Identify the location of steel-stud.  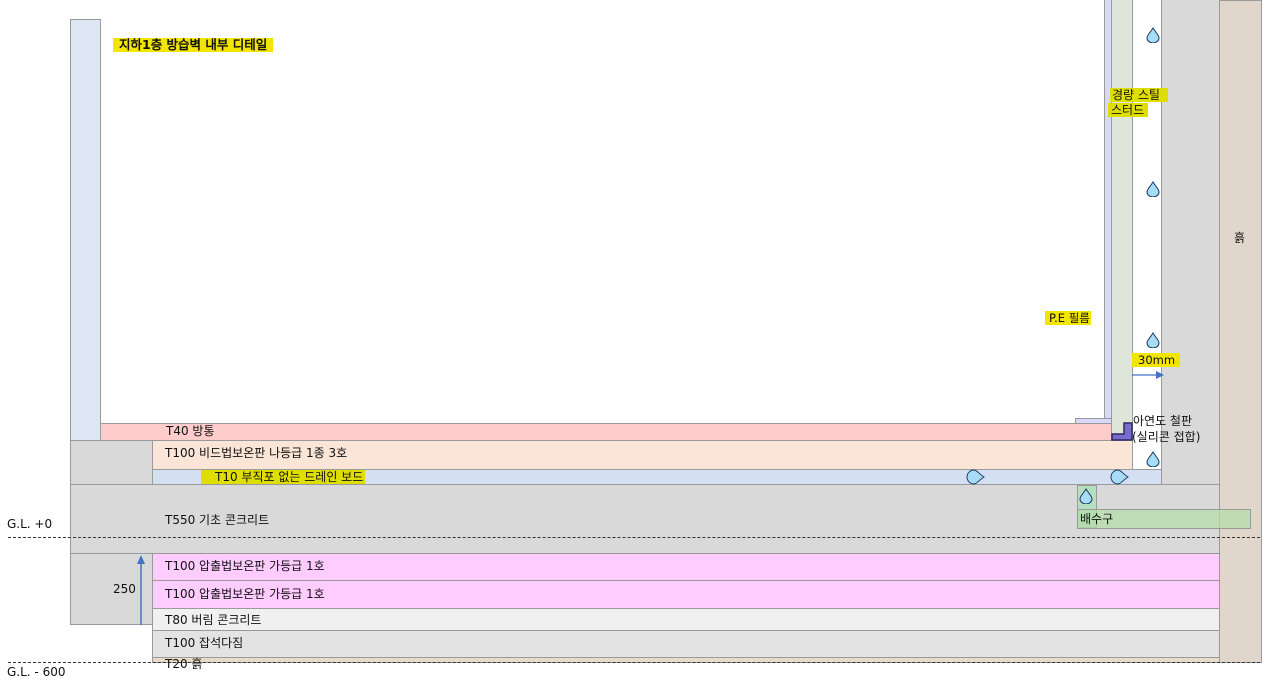
(1122, 220).